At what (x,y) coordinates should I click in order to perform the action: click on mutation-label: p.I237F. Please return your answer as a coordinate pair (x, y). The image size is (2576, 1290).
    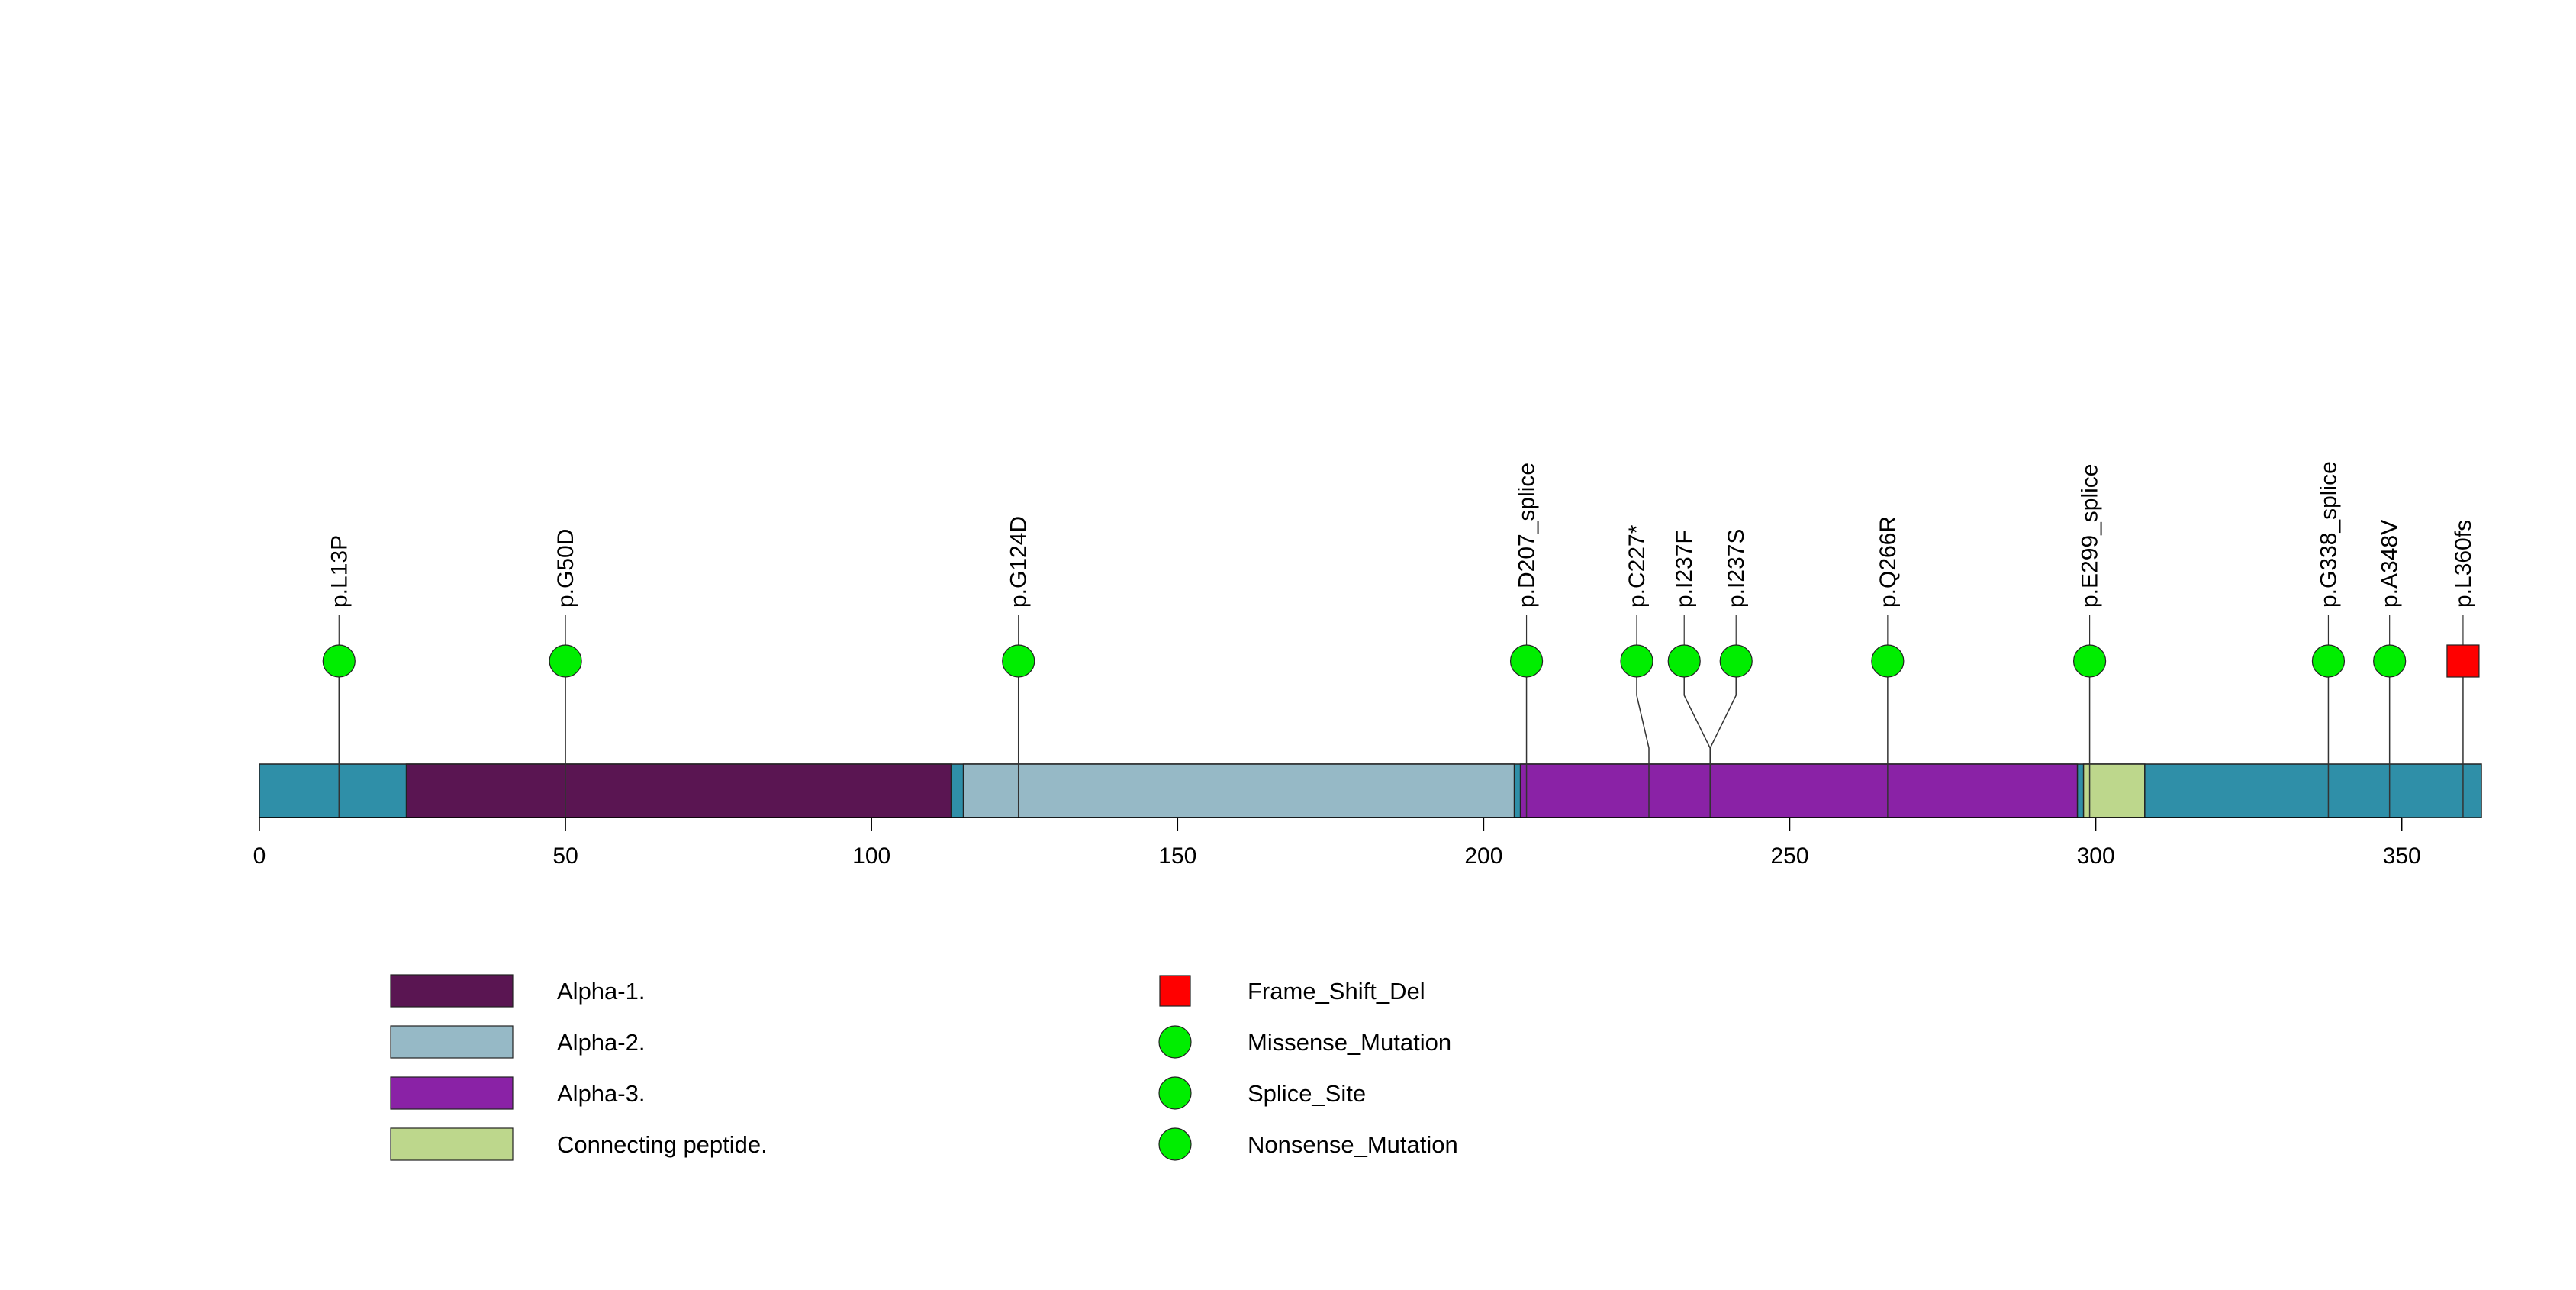
    Looking at the image, I should click on (1684, 569).